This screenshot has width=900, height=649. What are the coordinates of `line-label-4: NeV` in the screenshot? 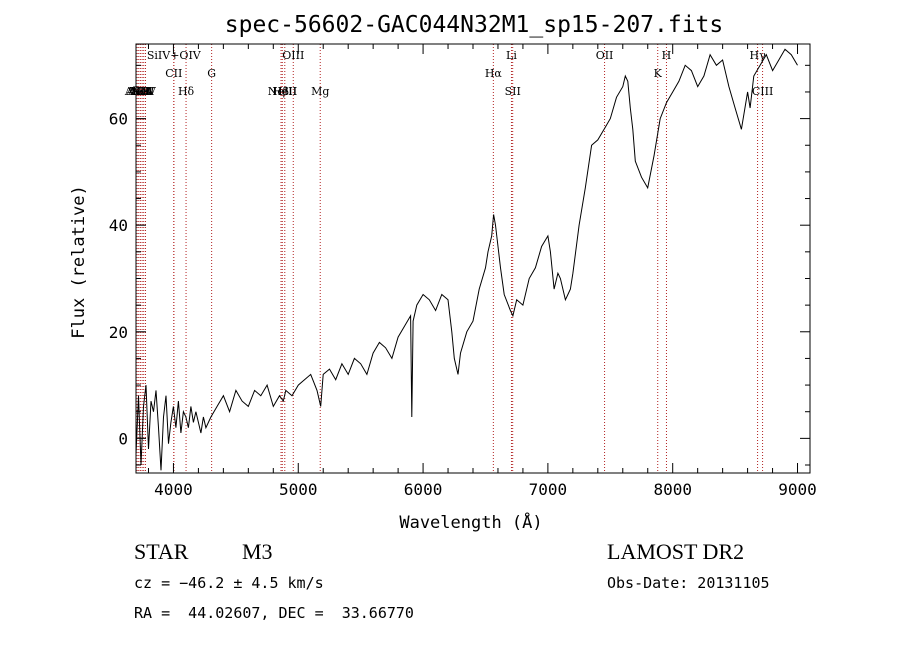 It's located at (144, 91).